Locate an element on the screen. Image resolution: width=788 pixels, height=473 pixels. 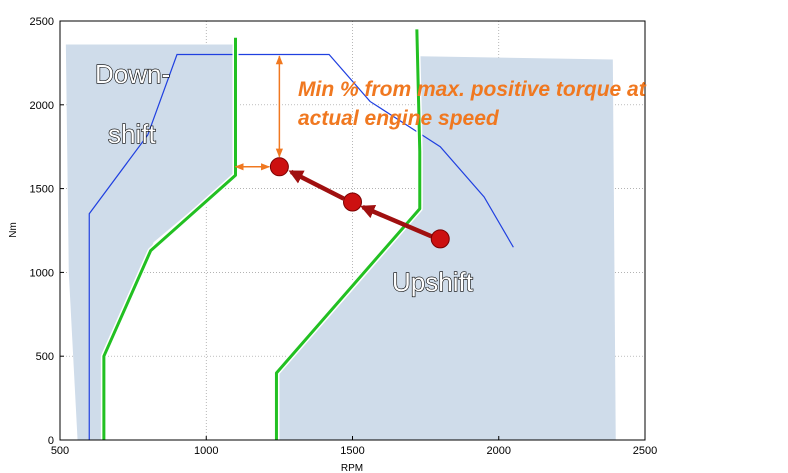
upshift-label: Upshift is located at coordinates (433, 282).